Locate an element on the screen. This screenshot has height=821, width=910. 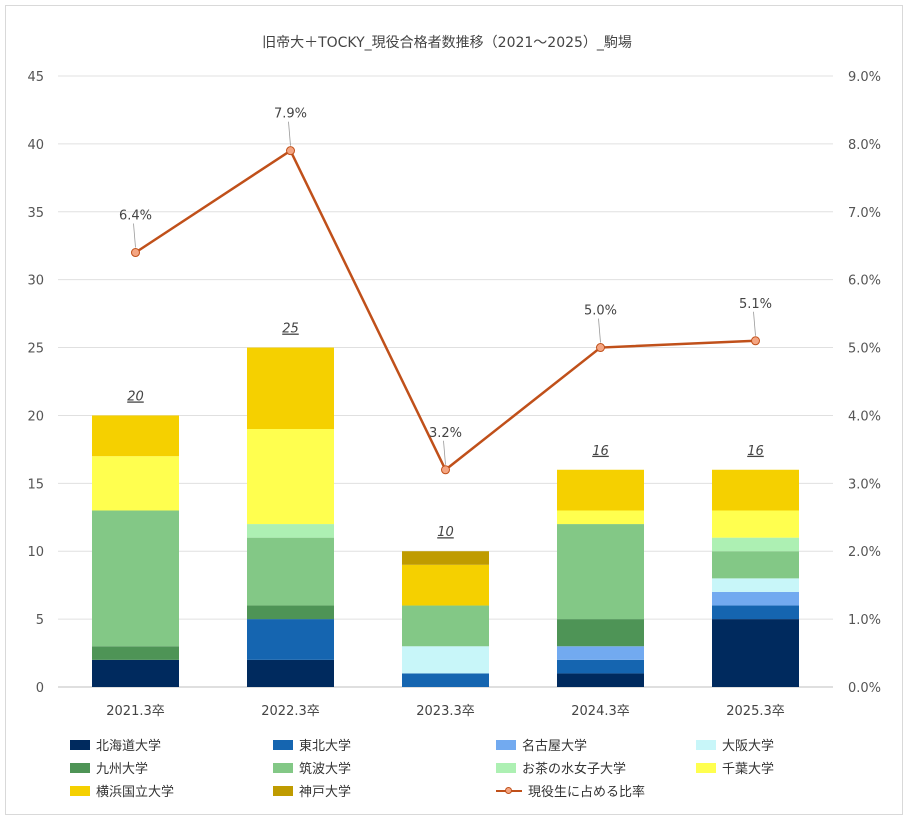
x-tick-label: 2023.3卒 is located at coordinates (445, 711).